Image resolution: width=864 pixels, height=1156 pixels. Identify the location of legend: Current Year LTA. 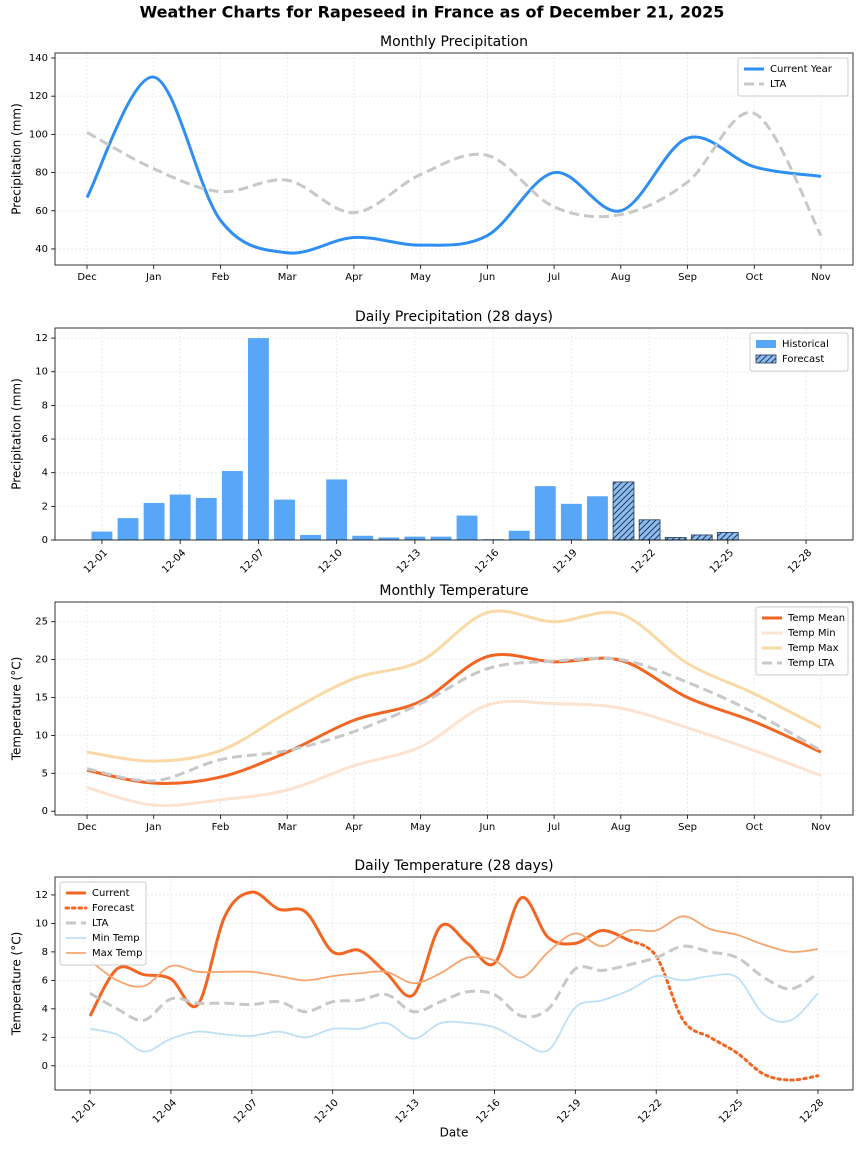
(793, 77).